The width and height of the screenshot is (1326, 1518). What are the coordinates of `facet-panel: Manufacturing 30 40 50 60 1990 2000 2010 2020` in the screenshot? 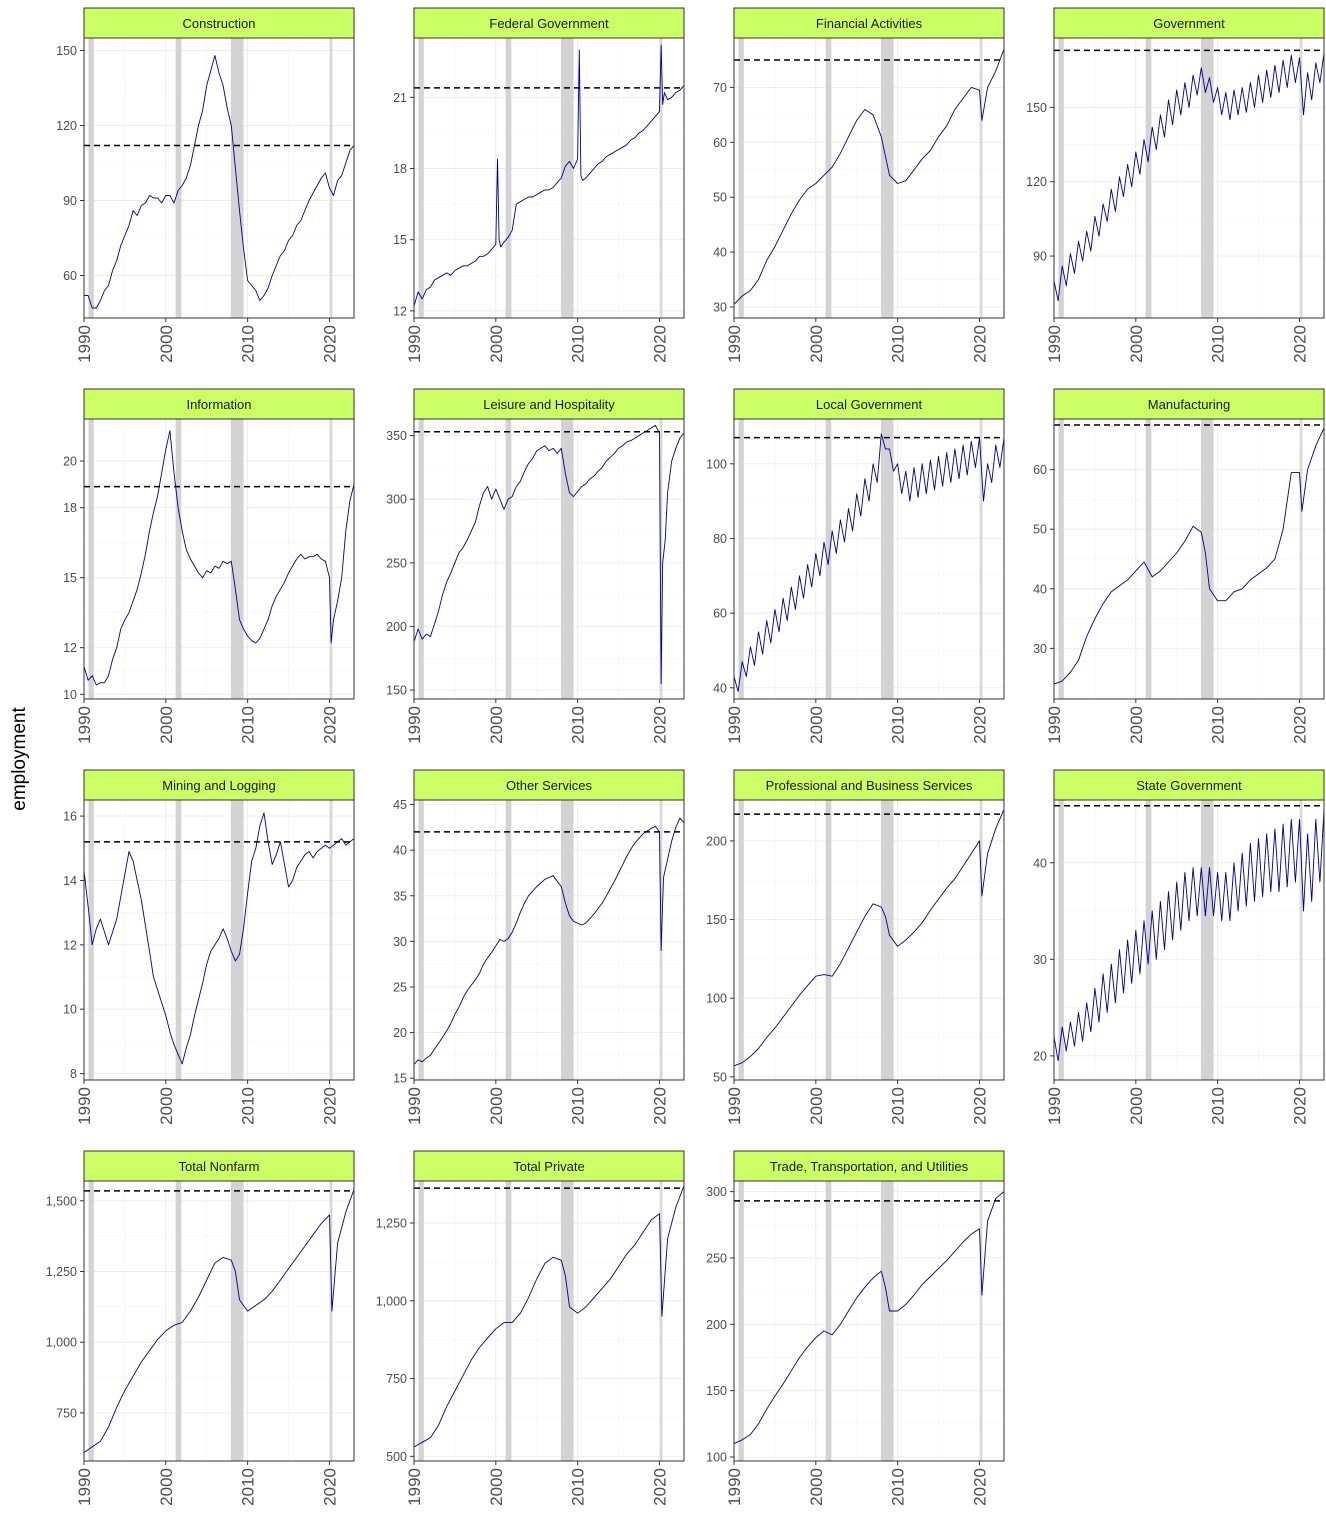 It's located at (1179, 566).